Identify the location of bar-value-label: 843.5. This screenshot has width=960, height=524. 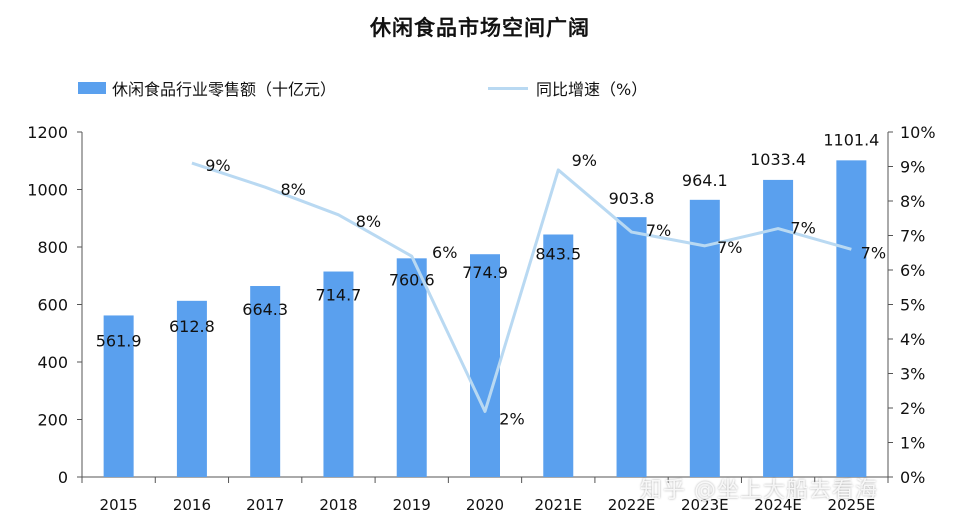
(558, 253).